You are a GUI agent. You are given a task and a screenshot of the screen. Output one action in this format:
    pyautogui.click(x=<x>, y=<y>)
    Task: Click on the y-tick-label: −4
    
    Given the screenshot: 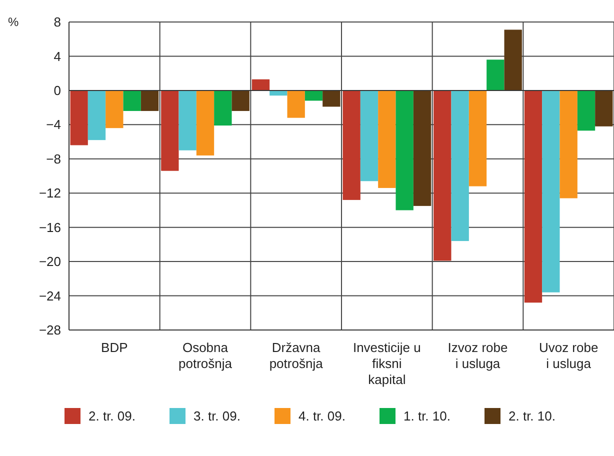 What is the action you would take?
    pyautogui.click(x=53, y=124)
    